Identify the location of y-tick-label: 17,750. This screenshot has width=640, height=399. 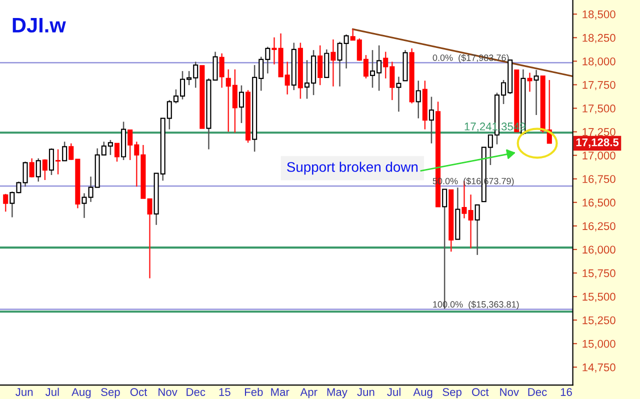
(599, 85).